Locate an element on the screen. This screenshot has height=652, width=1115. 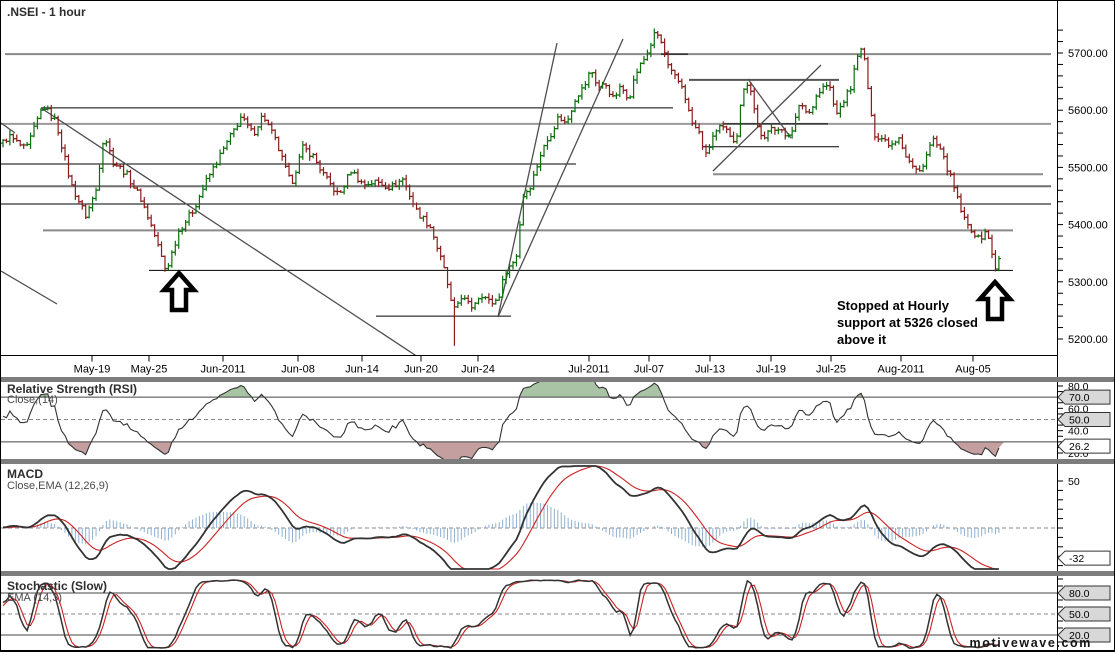
rsi-panel-params: Close,(14) is located at coordinates (32, 400).